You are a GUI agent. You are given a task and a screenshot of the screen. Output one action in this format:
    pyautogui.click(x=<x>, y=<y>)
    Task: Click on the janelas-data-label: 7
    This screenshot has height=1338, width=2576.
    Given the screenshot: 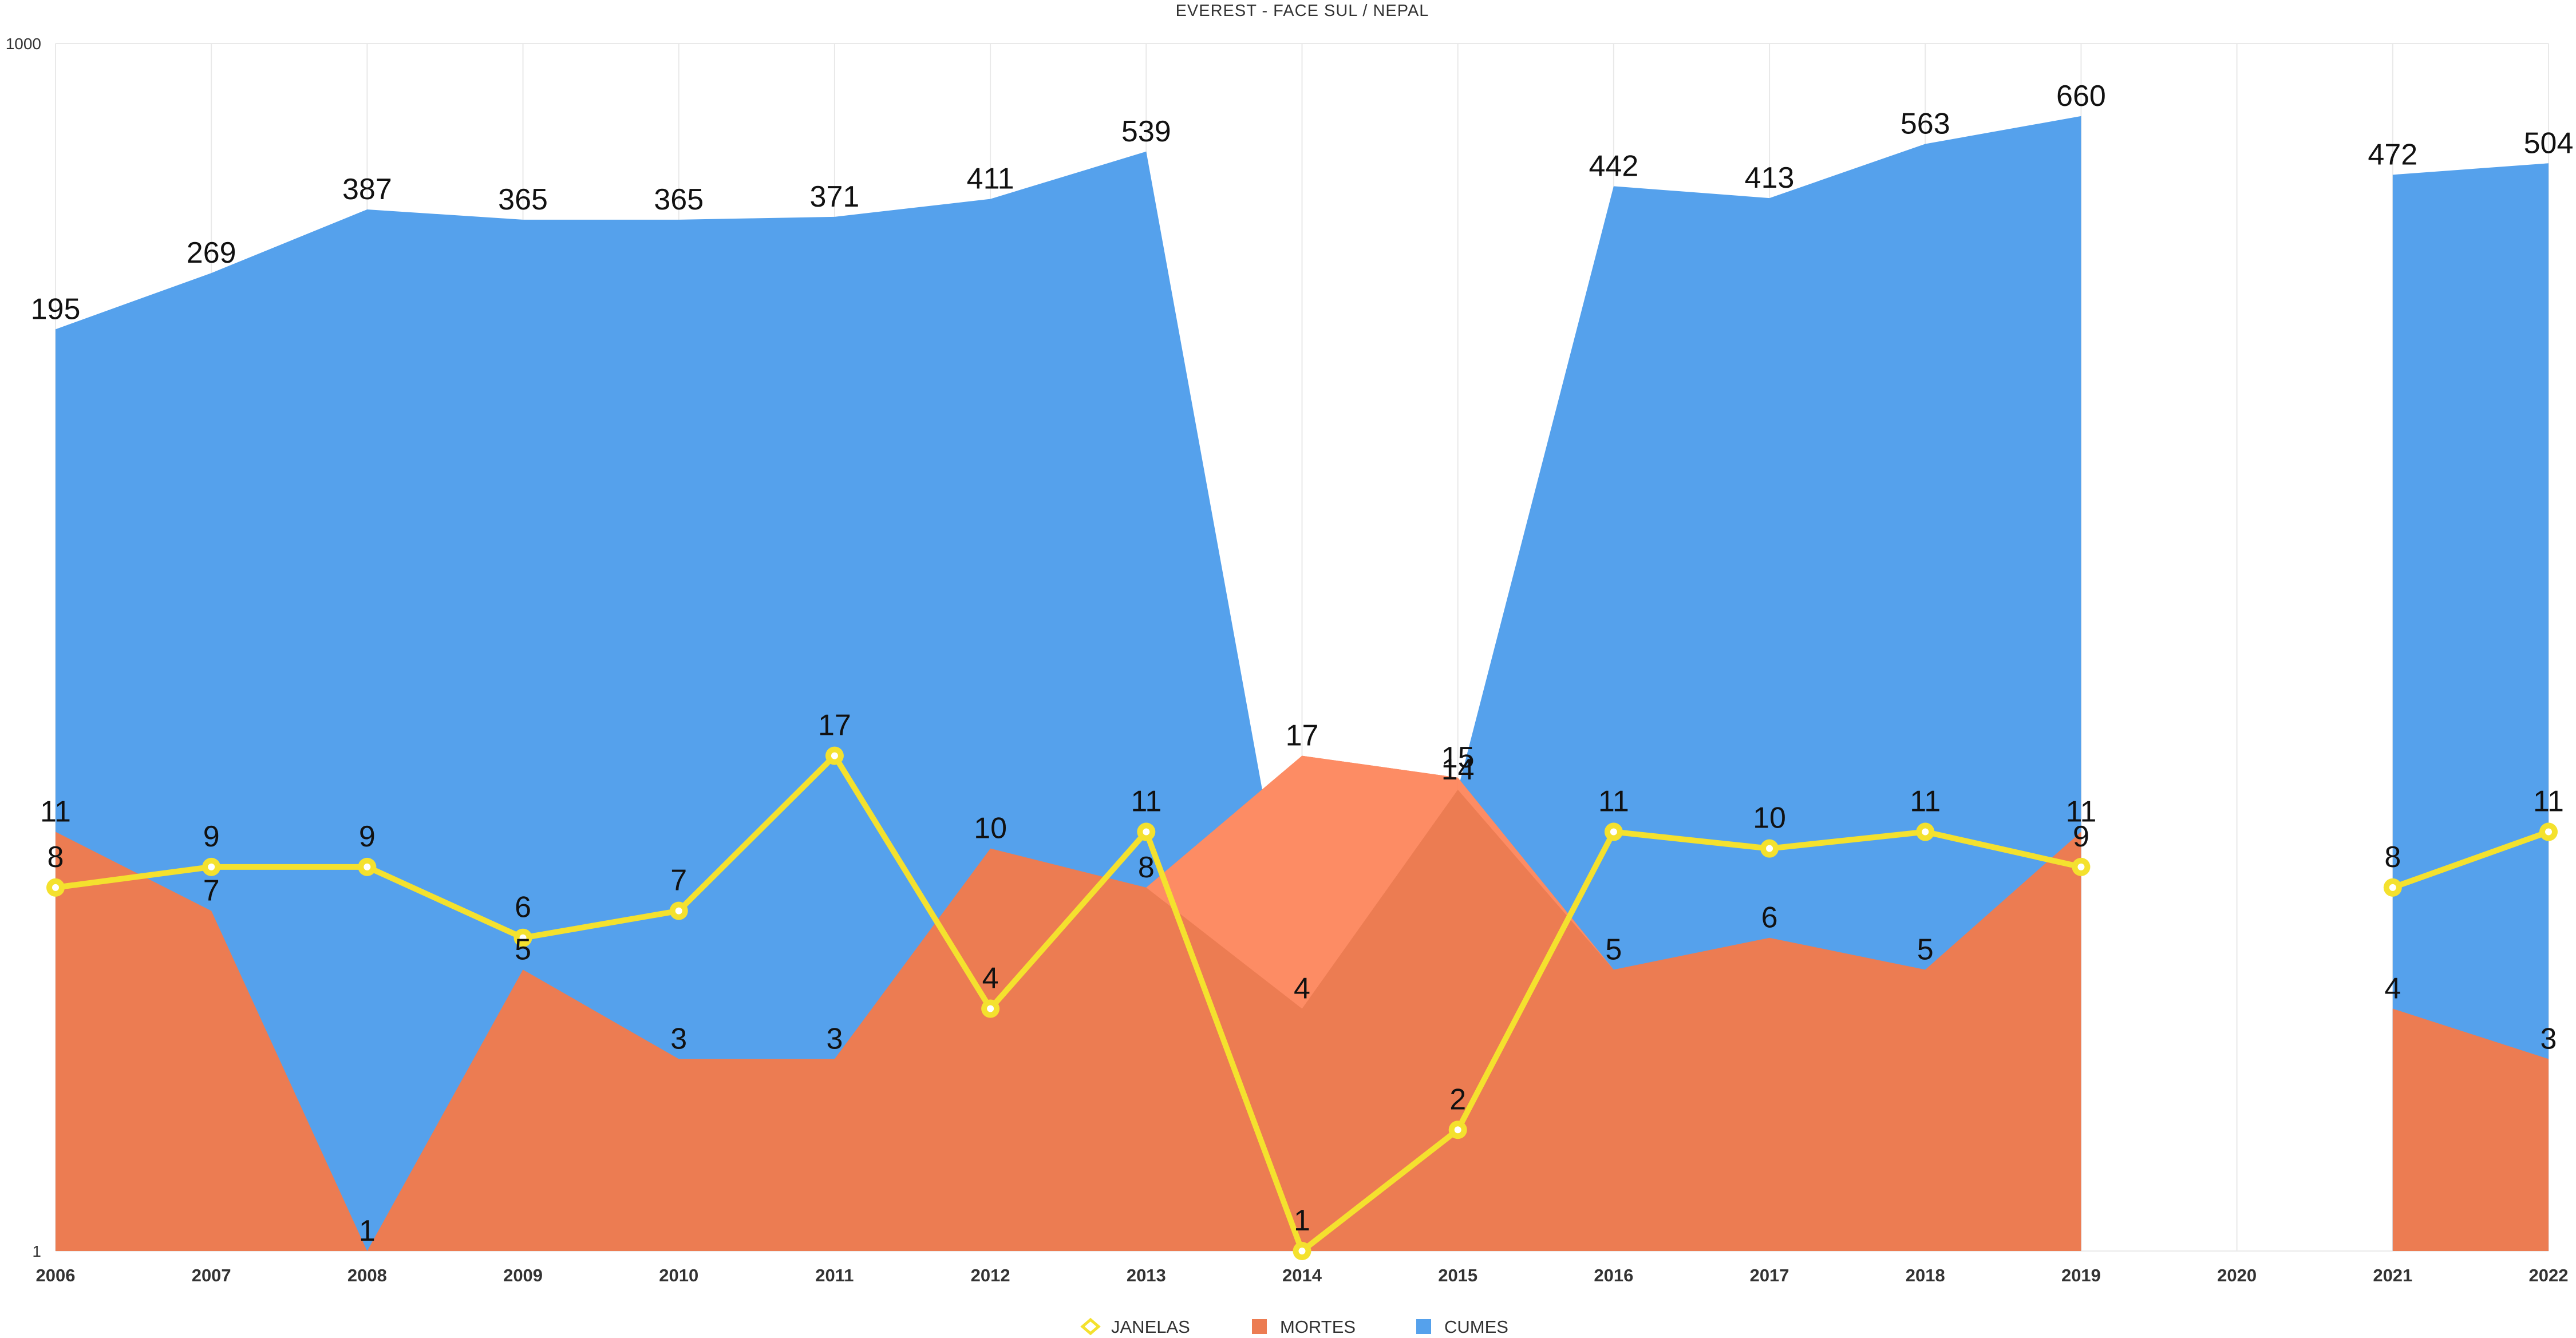 What is the action you would take?
    pyautogui.click(x=678, y=881)
    